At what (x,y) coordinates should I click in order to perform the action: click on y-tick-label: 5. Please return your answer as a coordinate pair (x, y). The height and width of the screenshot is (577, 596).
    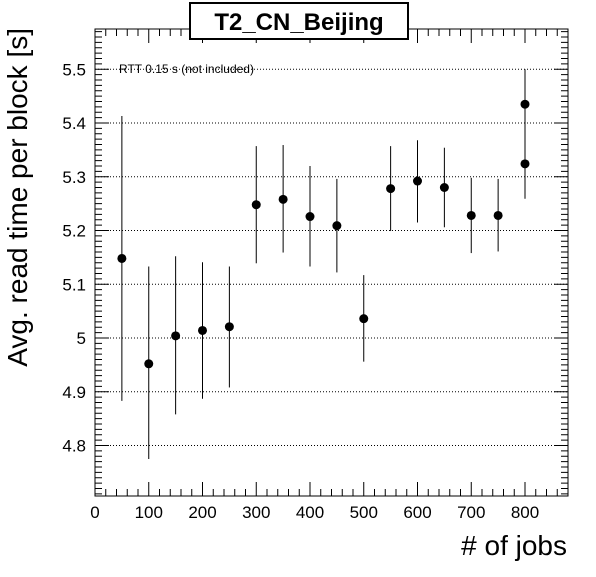
    Looking at the image, I should click on (81, 338).